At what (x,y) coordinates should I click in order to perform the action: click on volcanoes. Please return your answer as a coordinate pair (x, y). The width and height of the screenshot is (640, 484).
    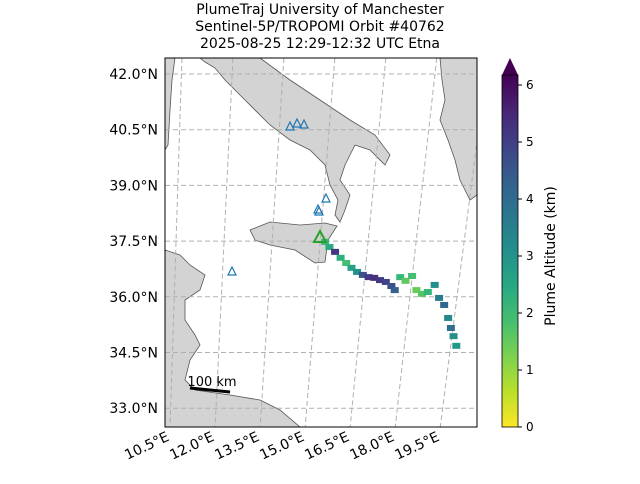
    Looking at the image, I should click on (279, 196).